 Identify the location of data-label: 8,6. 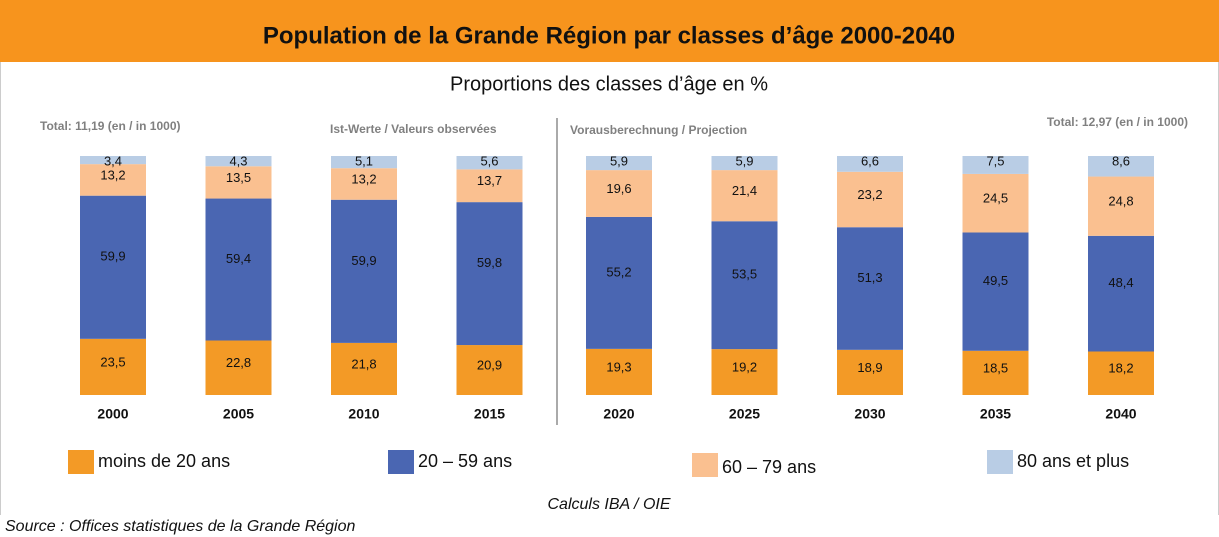
(1121, 160).